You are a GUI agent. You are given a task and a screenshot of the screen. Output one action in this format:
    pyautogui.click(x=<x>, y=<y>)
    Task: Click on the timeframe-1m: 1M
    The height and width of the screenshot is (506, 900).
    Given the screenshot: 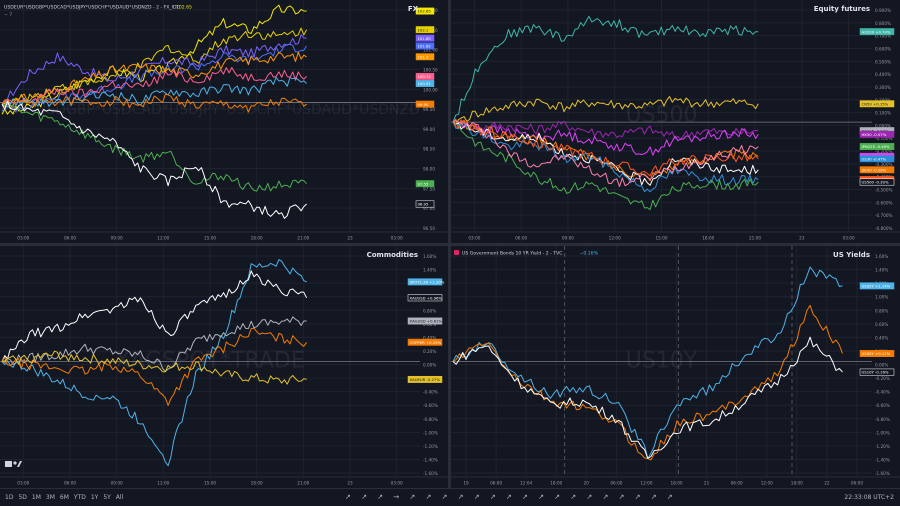 What is the action you would take?
    pyautogui.click(x=36, y=497)
    